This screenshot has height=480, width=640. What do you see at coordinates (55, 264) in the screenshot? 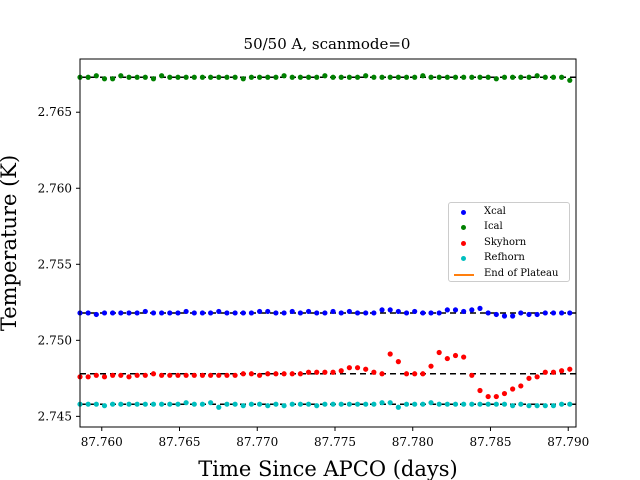
I see `y-tick-label: 2.755` at bounding box center [55, 264].